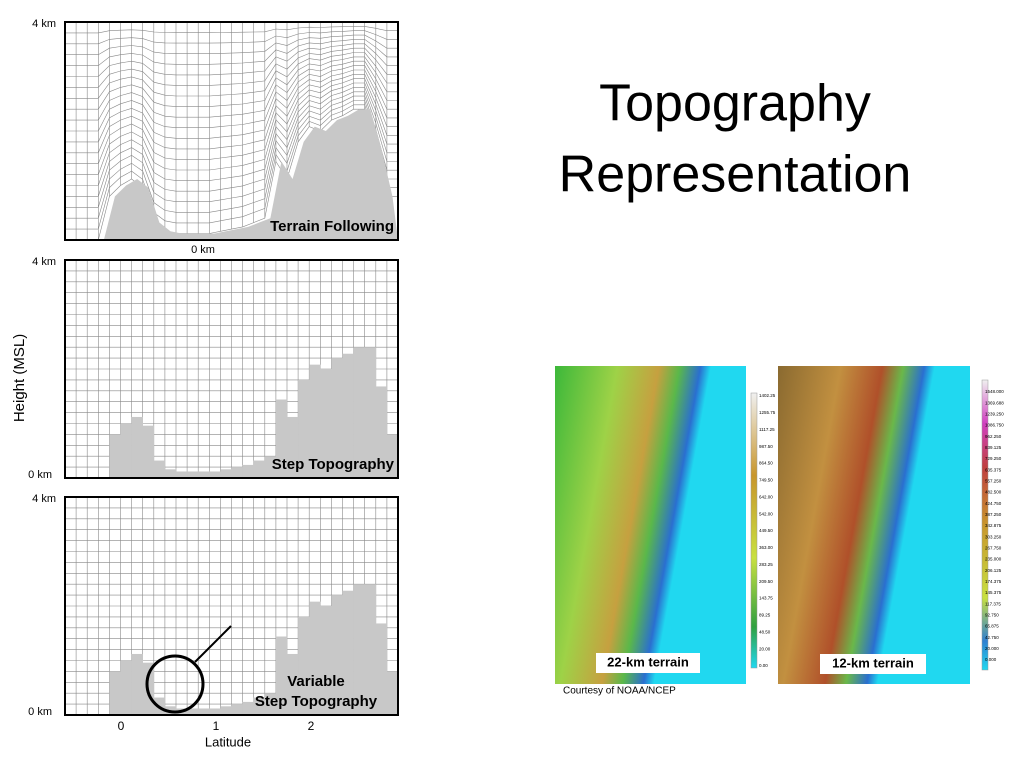 Image resolution: width=1024 pixels, height=768 pixels. What do you see at coordinates (619, 691) in the screenshot?
I see `credit: Courtesy of NOAA/NCEP` at bounding box center [619, 691].